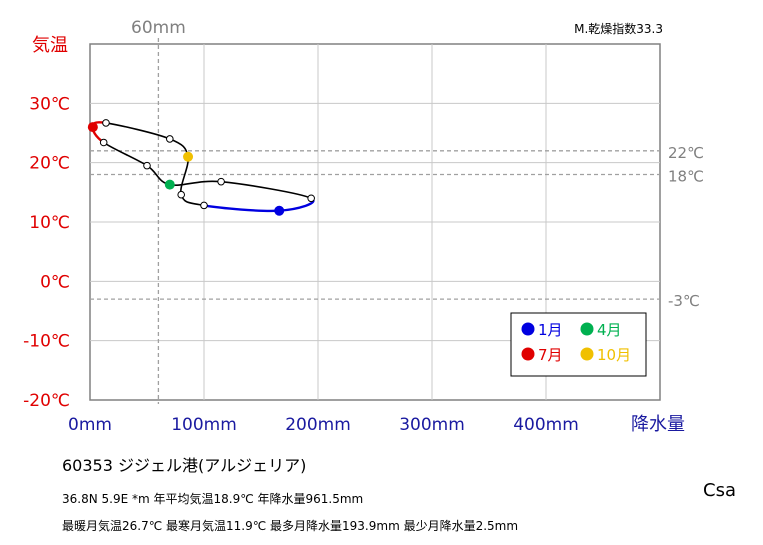 The image size is (763, 545). What do you see at coordinates (204, 425) in the screenshot?
I see `x-tick-label: 100mm` at bounding box center [204, 425].